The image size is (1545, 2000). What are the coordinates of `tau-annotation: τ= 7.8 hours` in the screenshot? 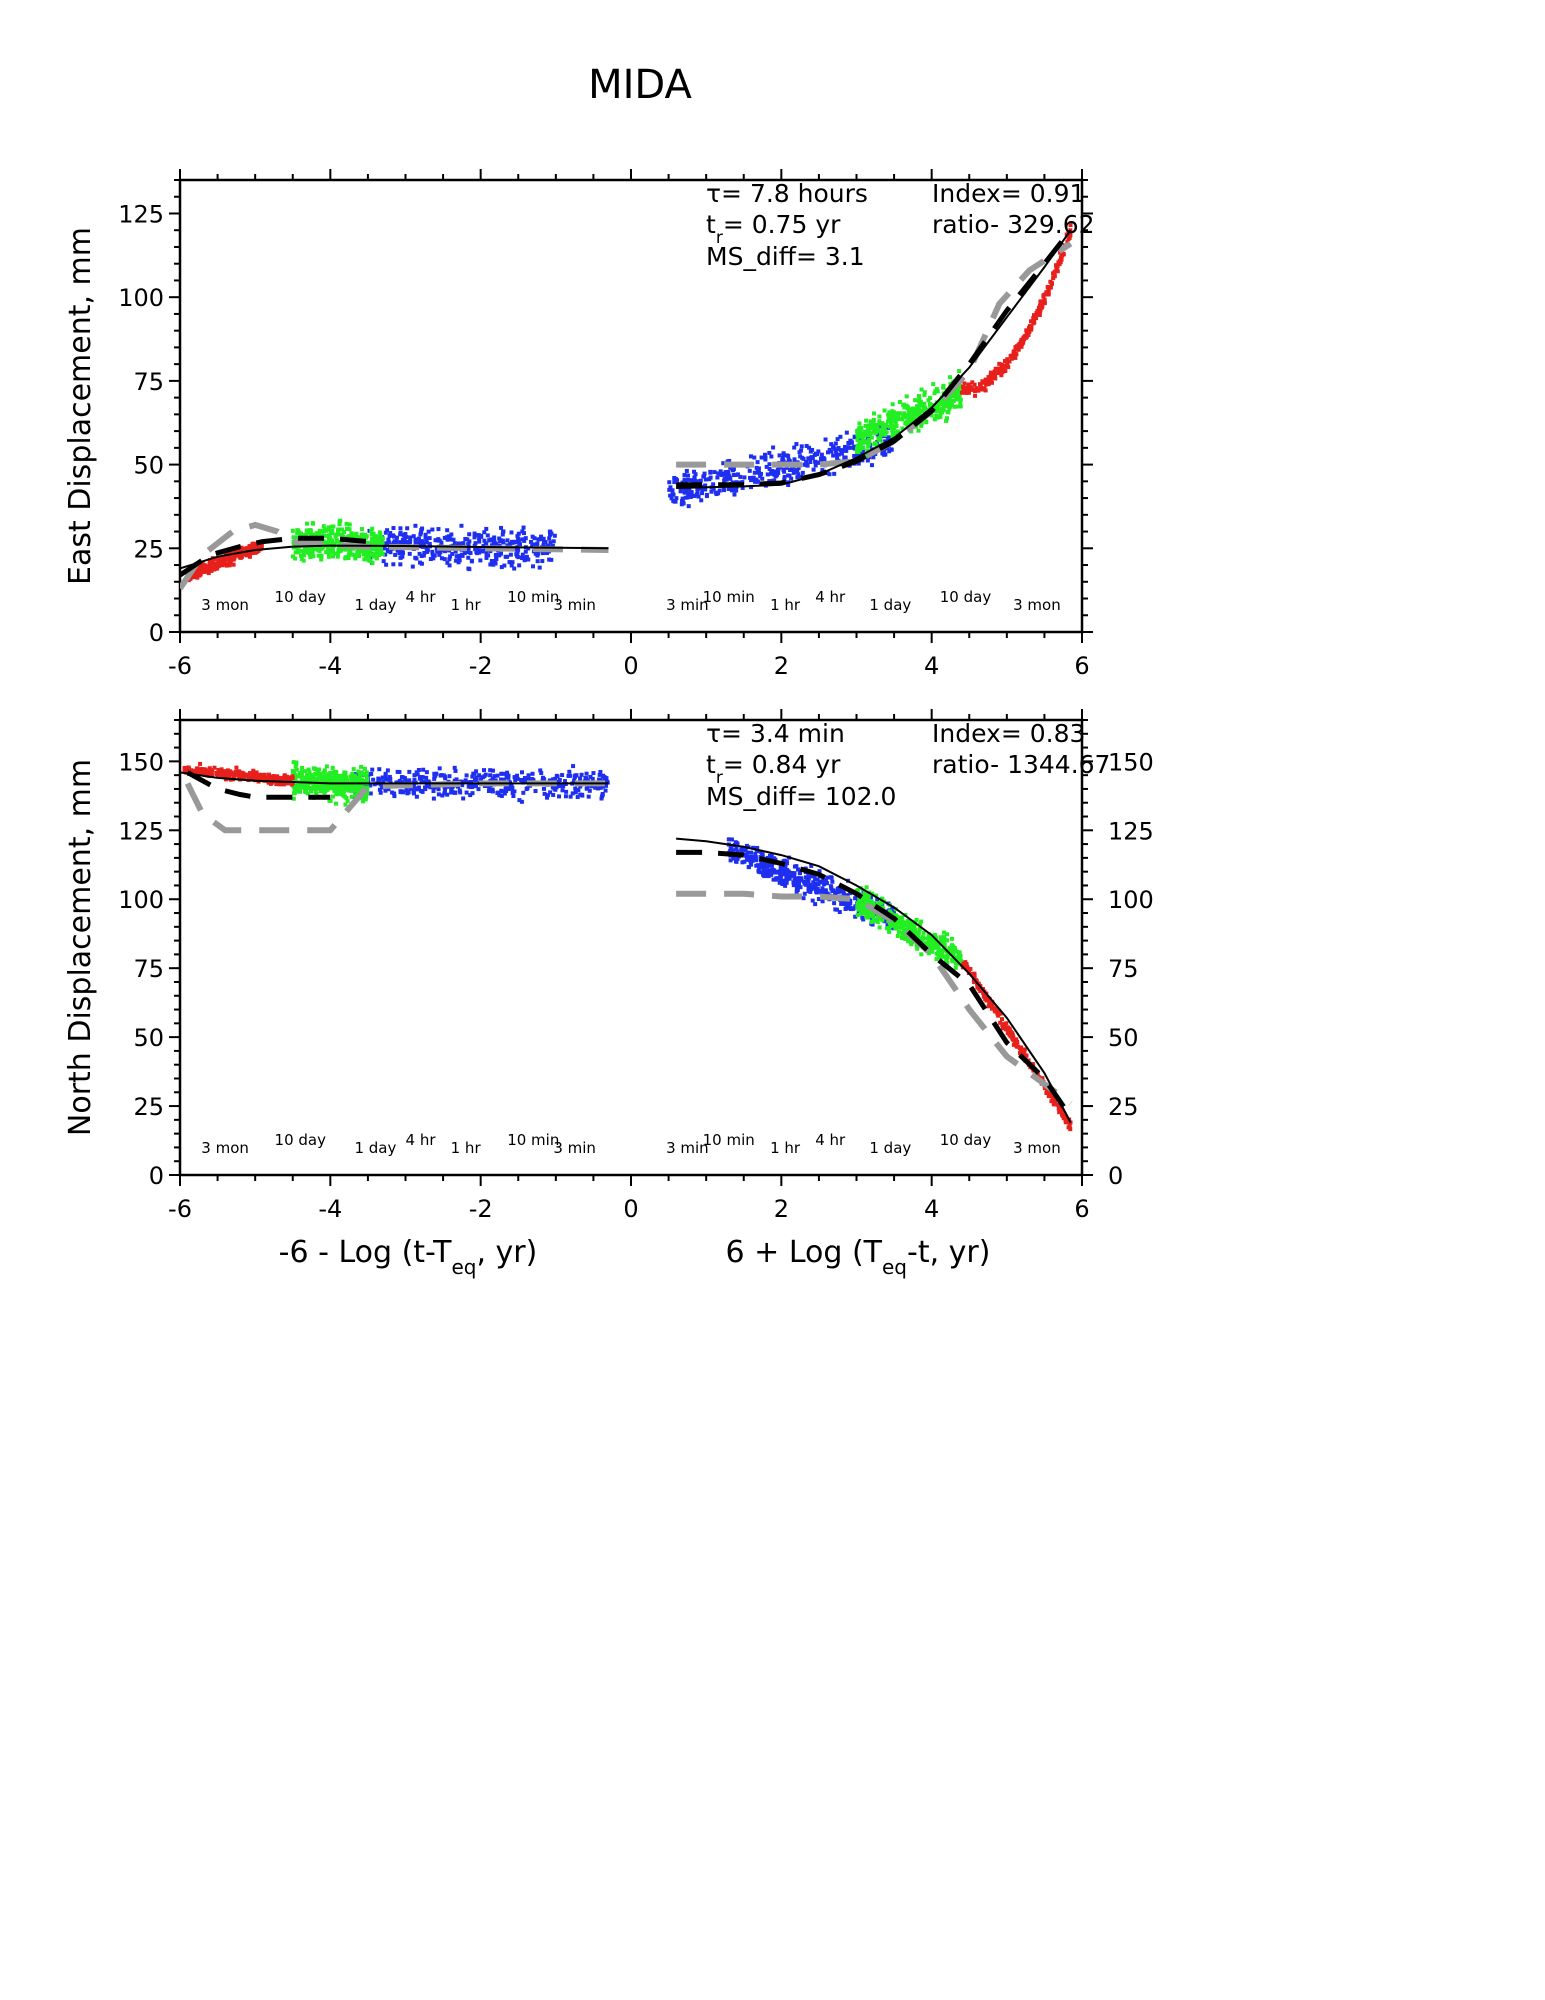 It's located at (787, 193).